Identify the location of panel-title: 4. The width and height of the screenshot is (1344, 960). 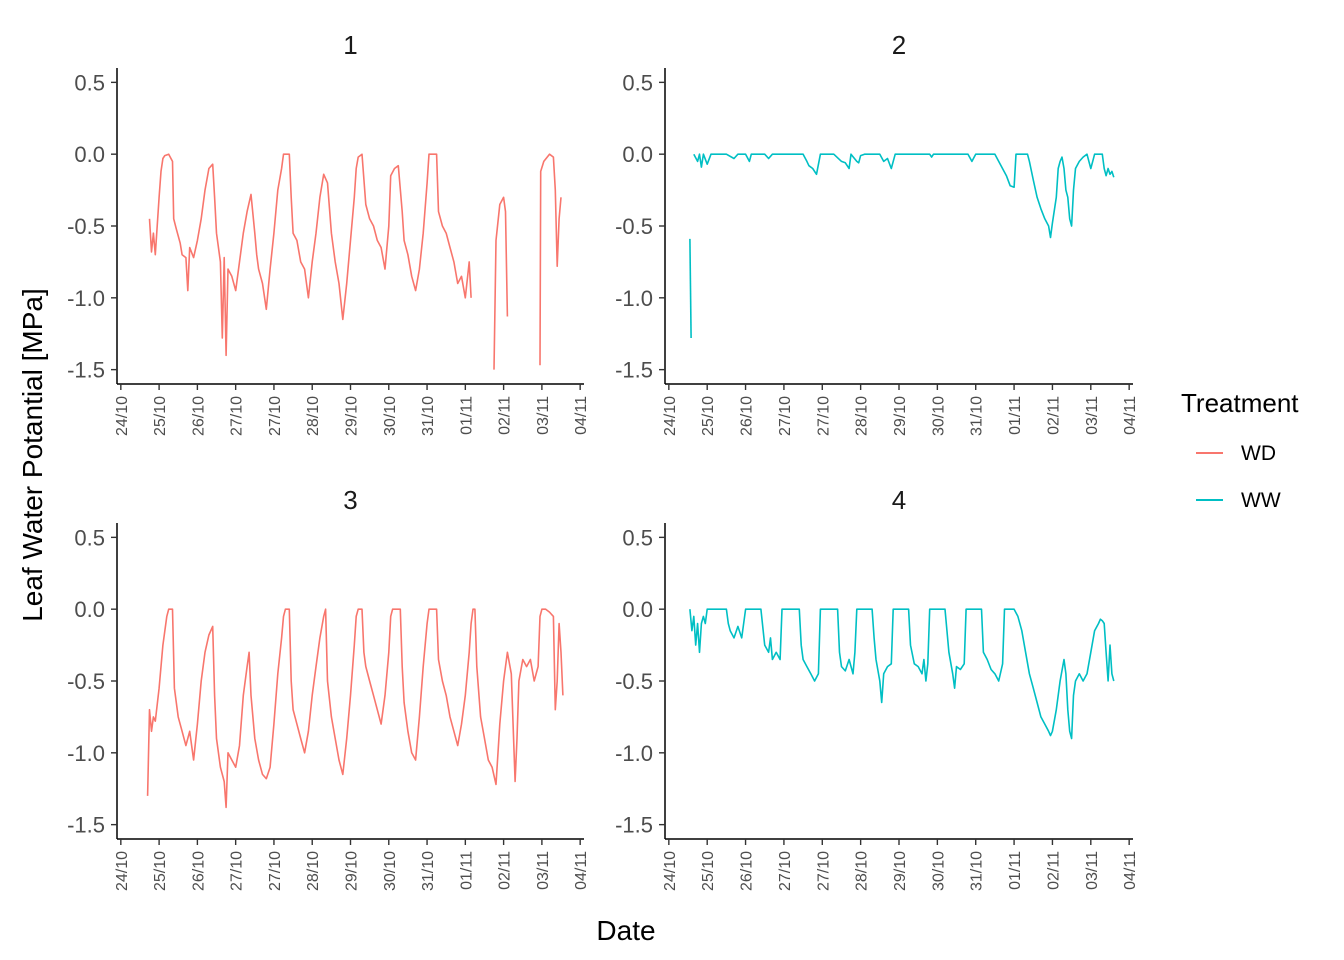
(899, 500).